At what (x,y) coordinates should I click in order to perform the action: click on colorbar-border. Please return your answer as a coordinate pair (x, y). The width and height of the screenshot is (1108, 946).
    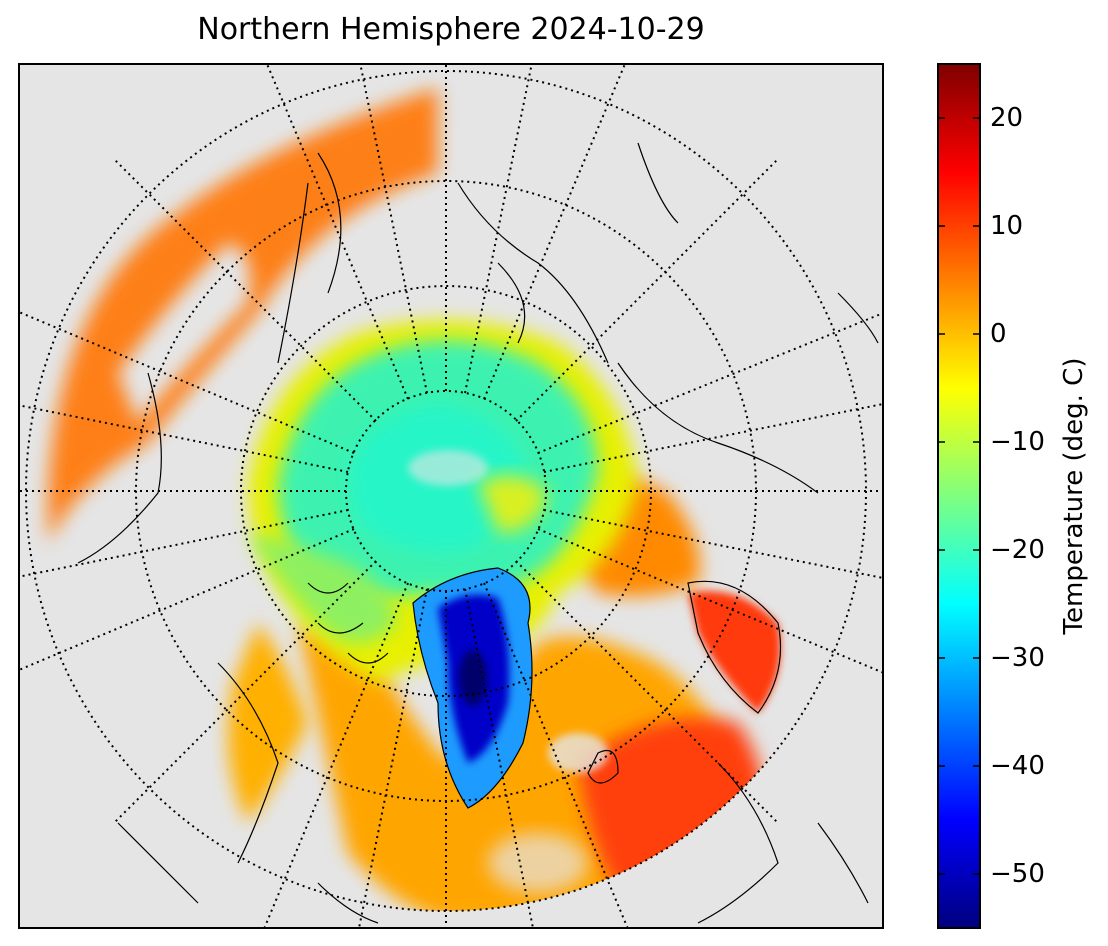
    Looking at the image, I should click on (959, 496).